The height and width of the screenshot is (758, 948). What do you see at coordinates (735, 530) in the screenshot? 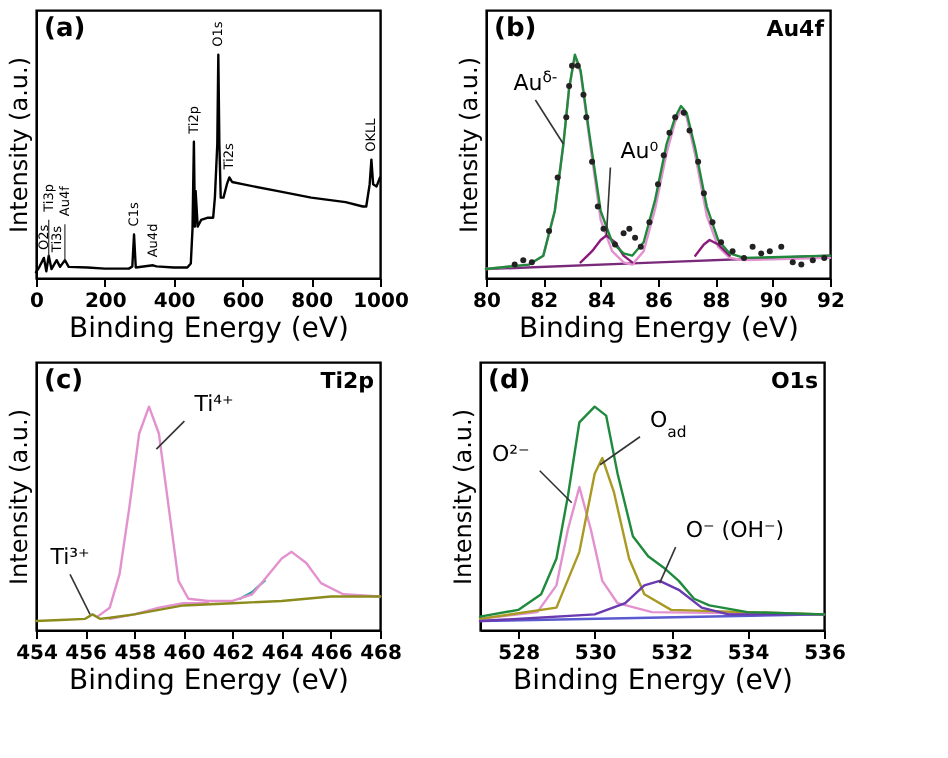
I see `annotation: O⁻ (OH⁻)` at bounding box center [735, 530].